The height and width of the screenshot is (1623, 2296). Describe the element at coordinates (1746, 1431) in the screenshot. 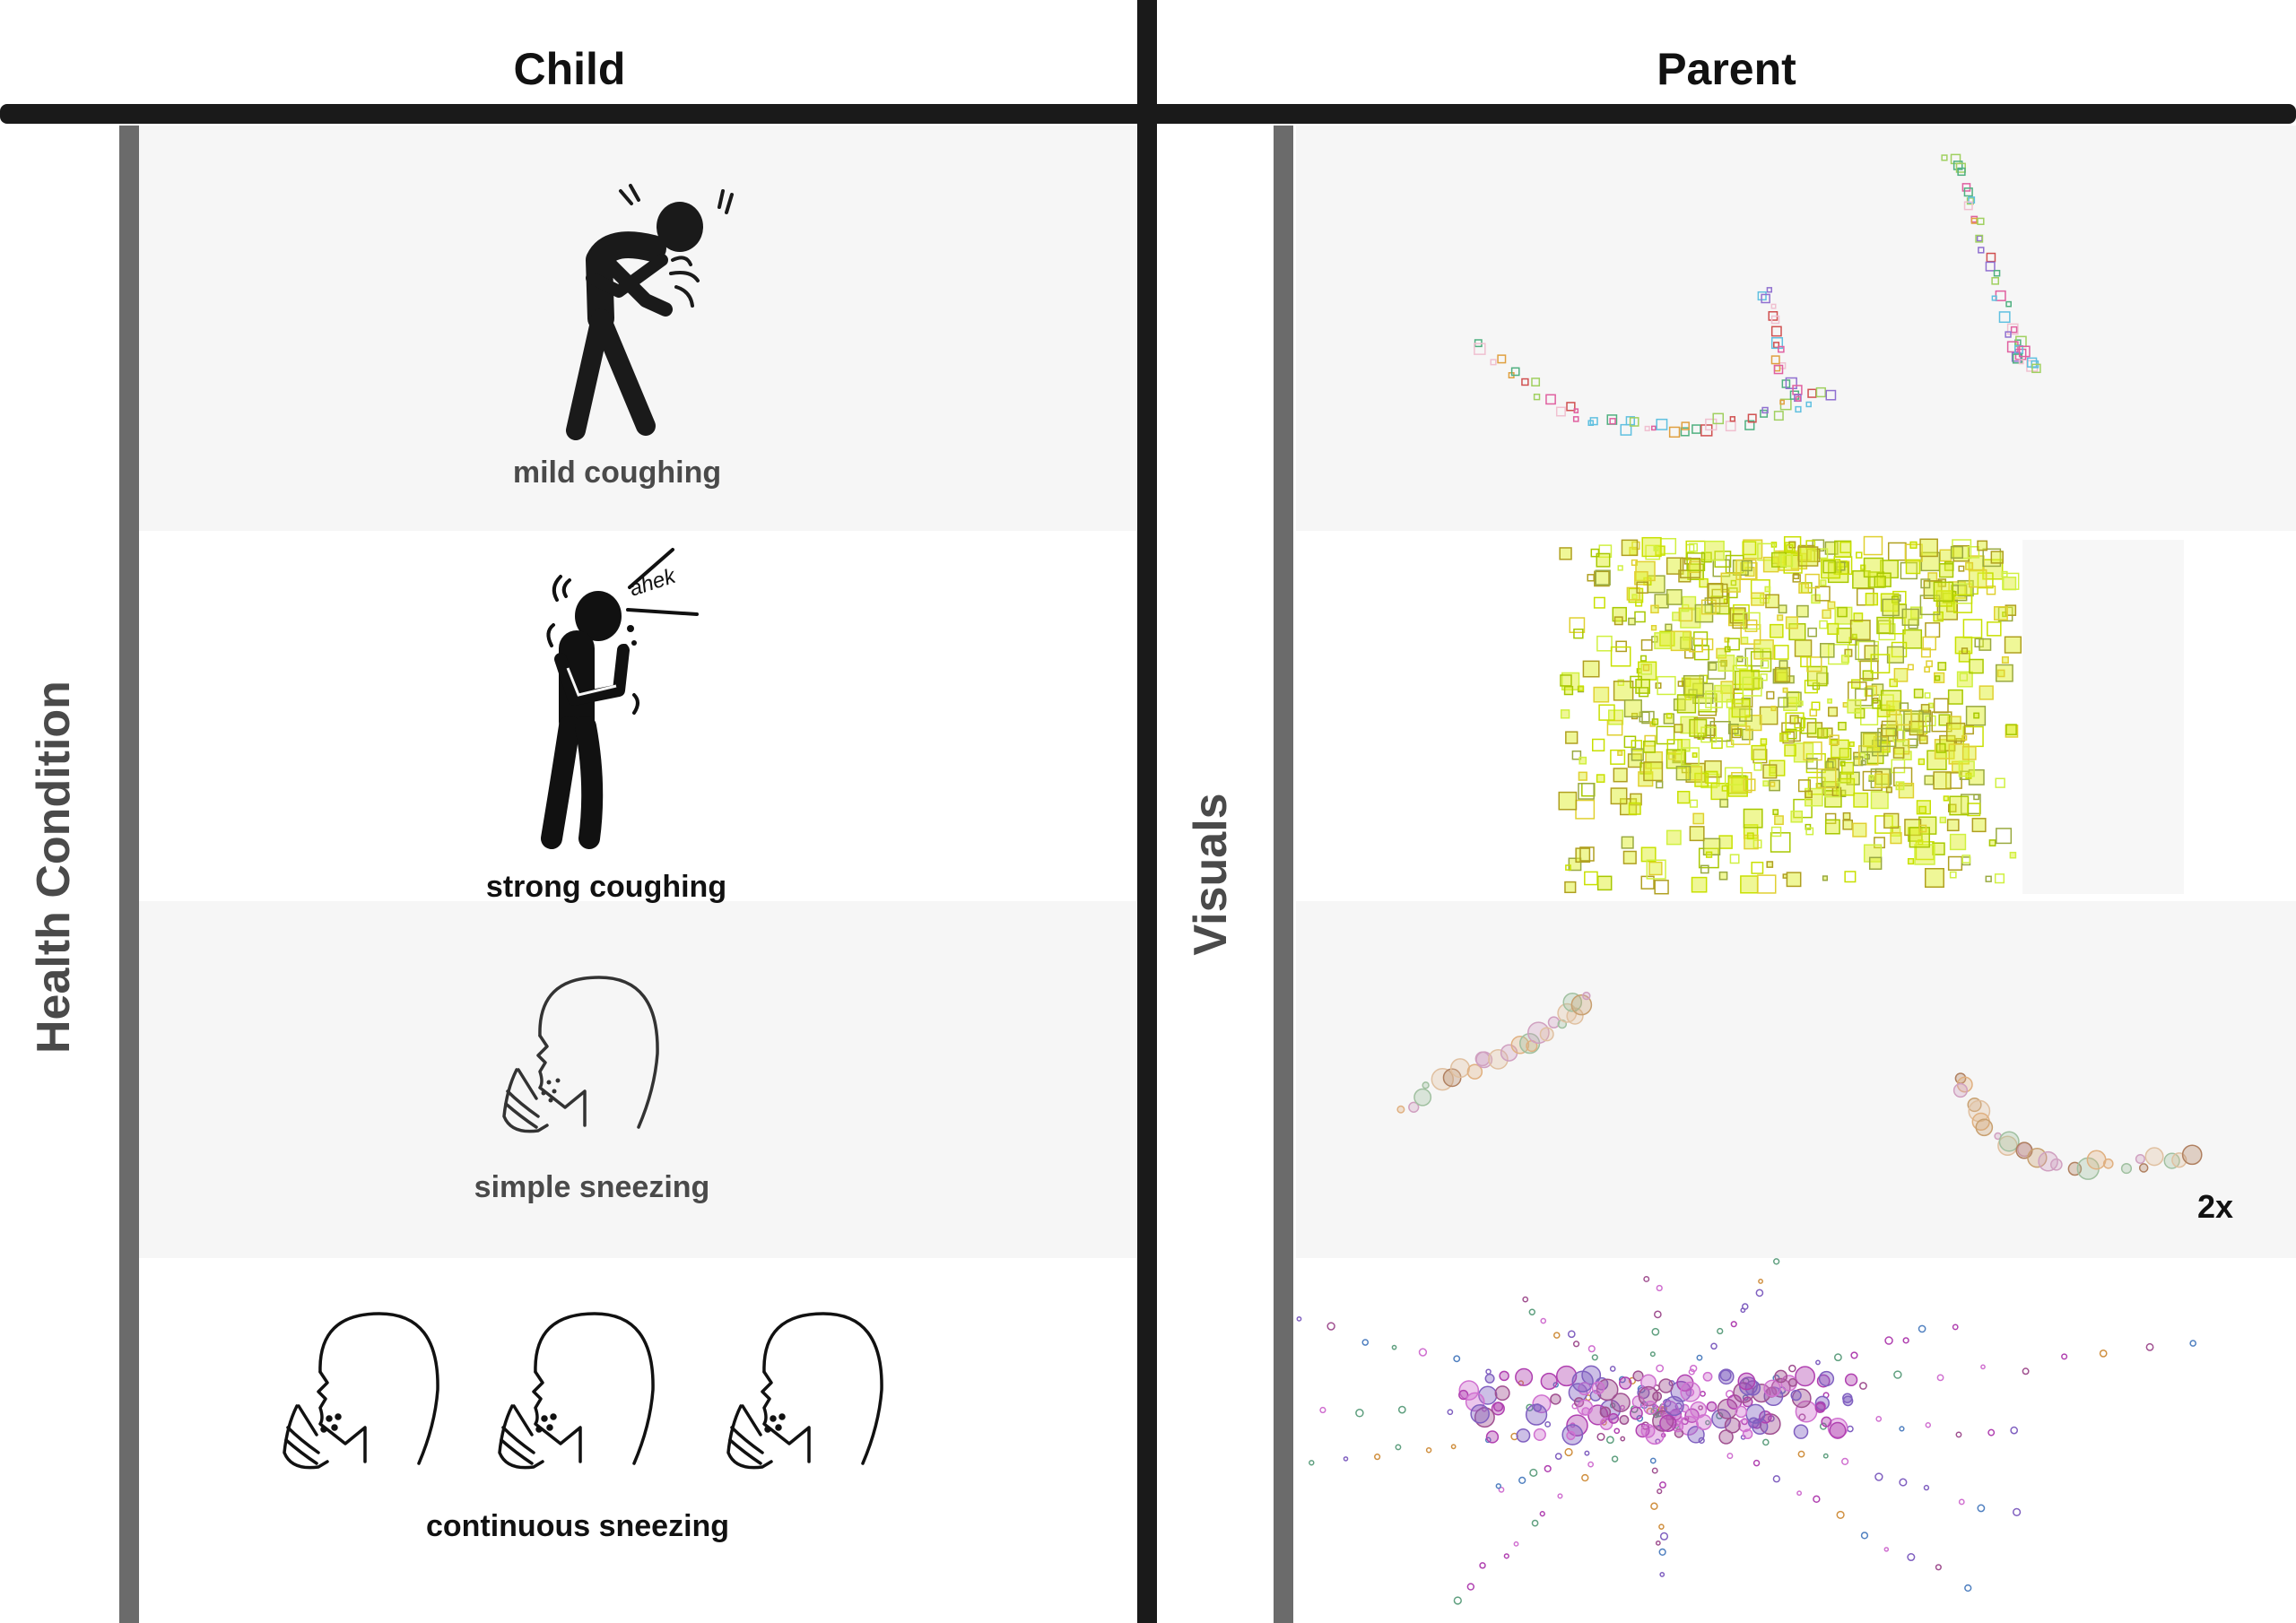

I see `visual-continuous-sneezing` at that location.